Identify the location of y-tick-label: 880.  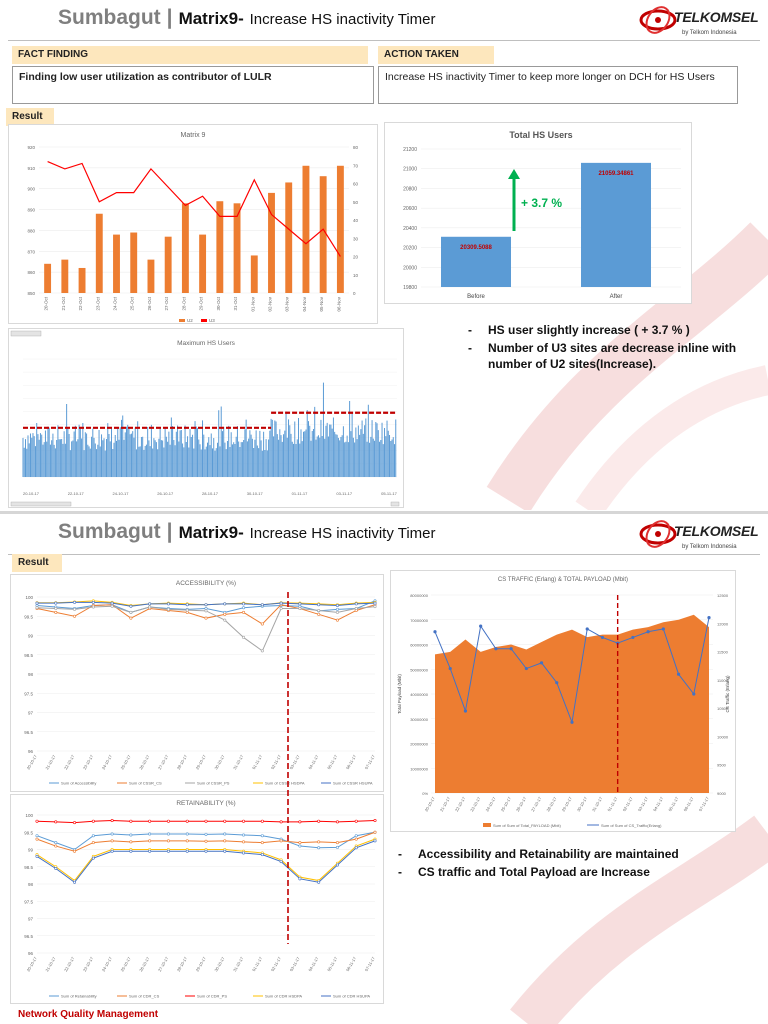
(31, 230).